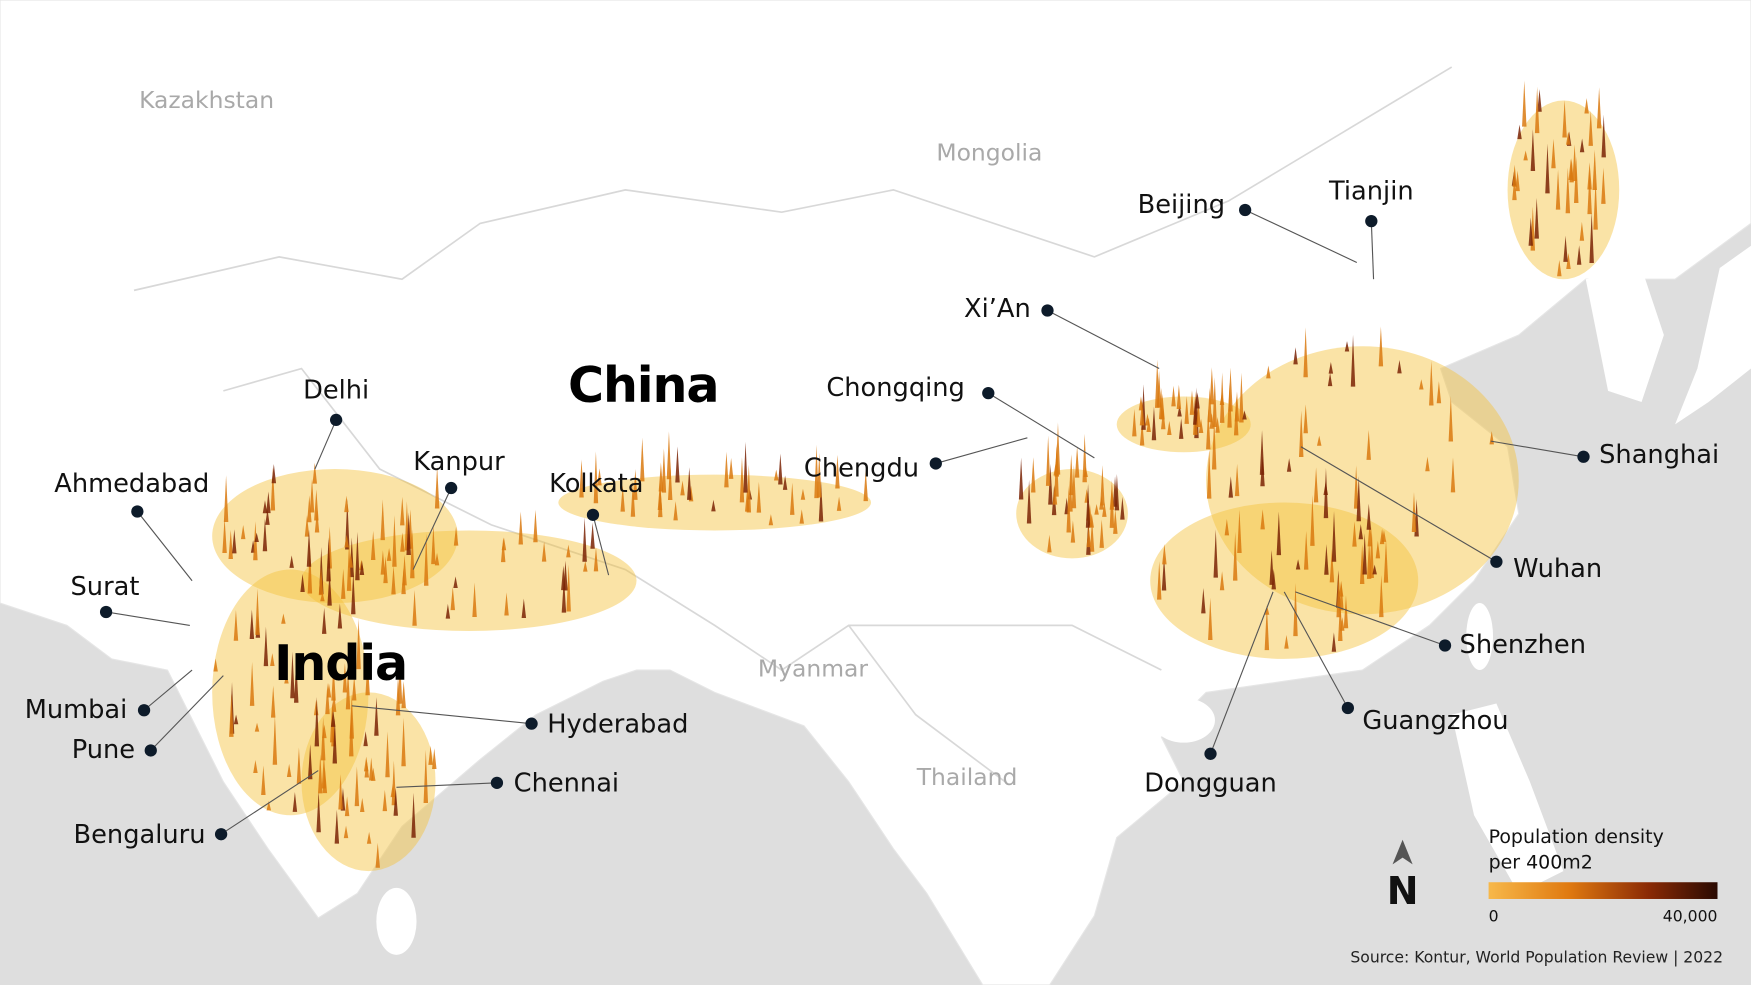 The width and height of the screenshot is (1751, 985). Describe the element at coordinates (1183, 424) in the screenshot. I see `density-area` at that location.